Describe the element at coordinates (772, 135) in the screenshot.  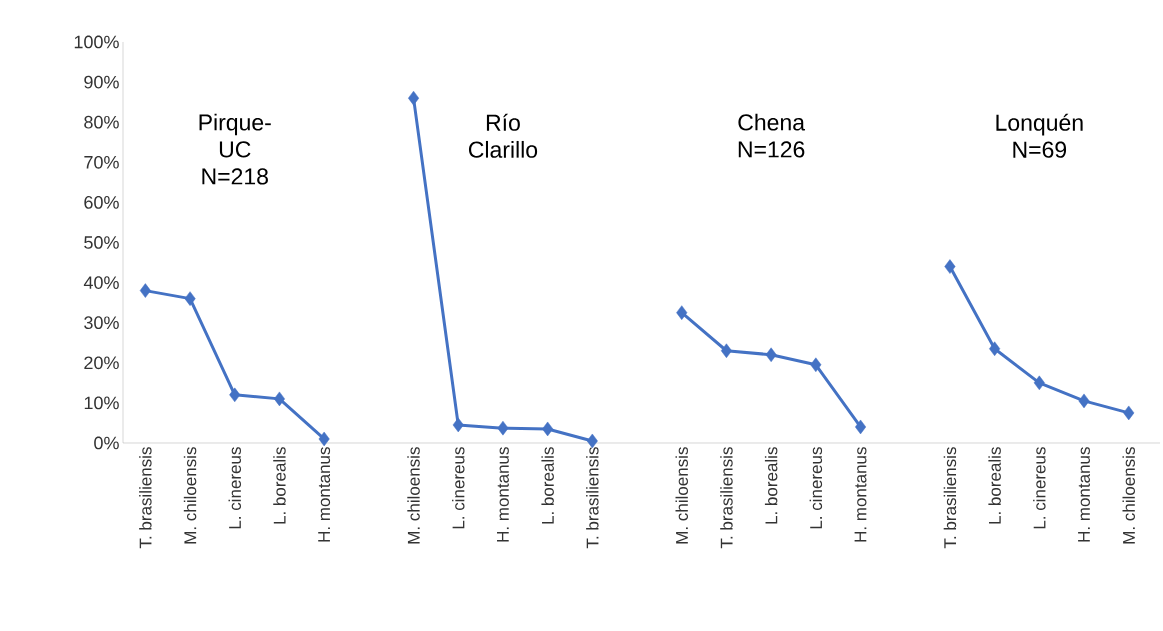
I see `annotation: Chena N=126` at that location.